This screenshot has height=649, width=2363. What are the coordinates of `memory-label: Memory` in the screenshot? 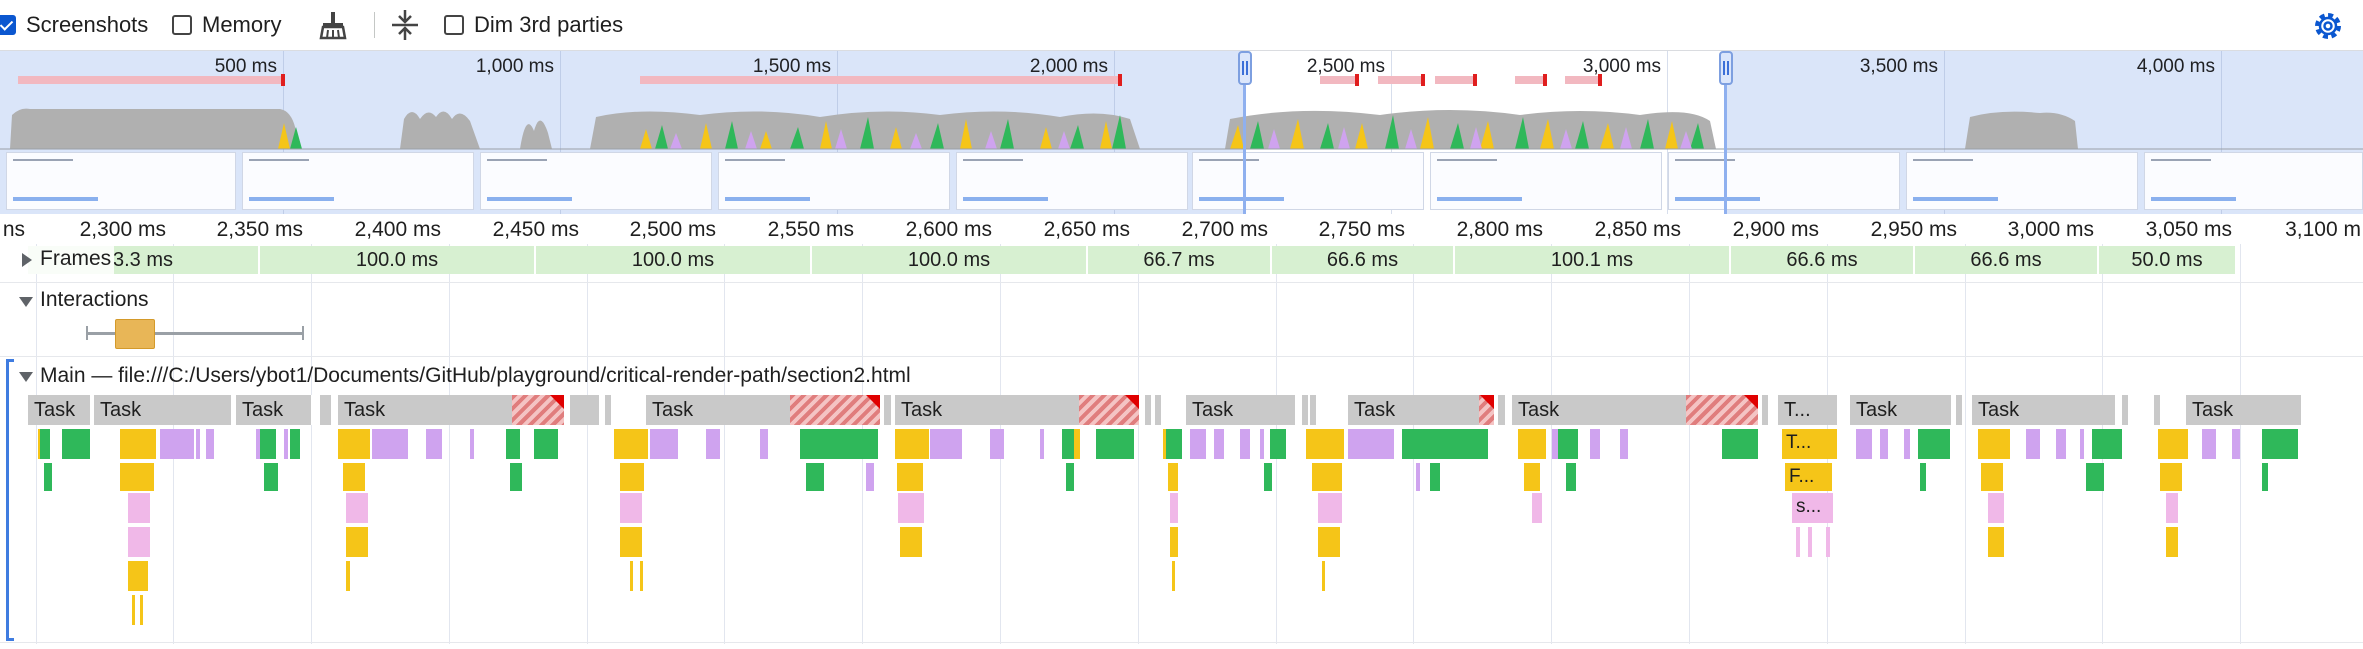 It's located at (242, 24).